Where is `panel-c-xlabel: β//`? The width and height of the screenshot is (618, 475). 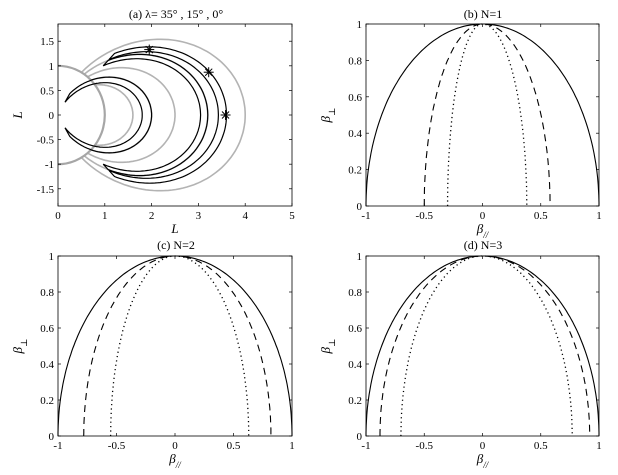
panel-c-xlabel: β// is located at coordinates (175, 460).